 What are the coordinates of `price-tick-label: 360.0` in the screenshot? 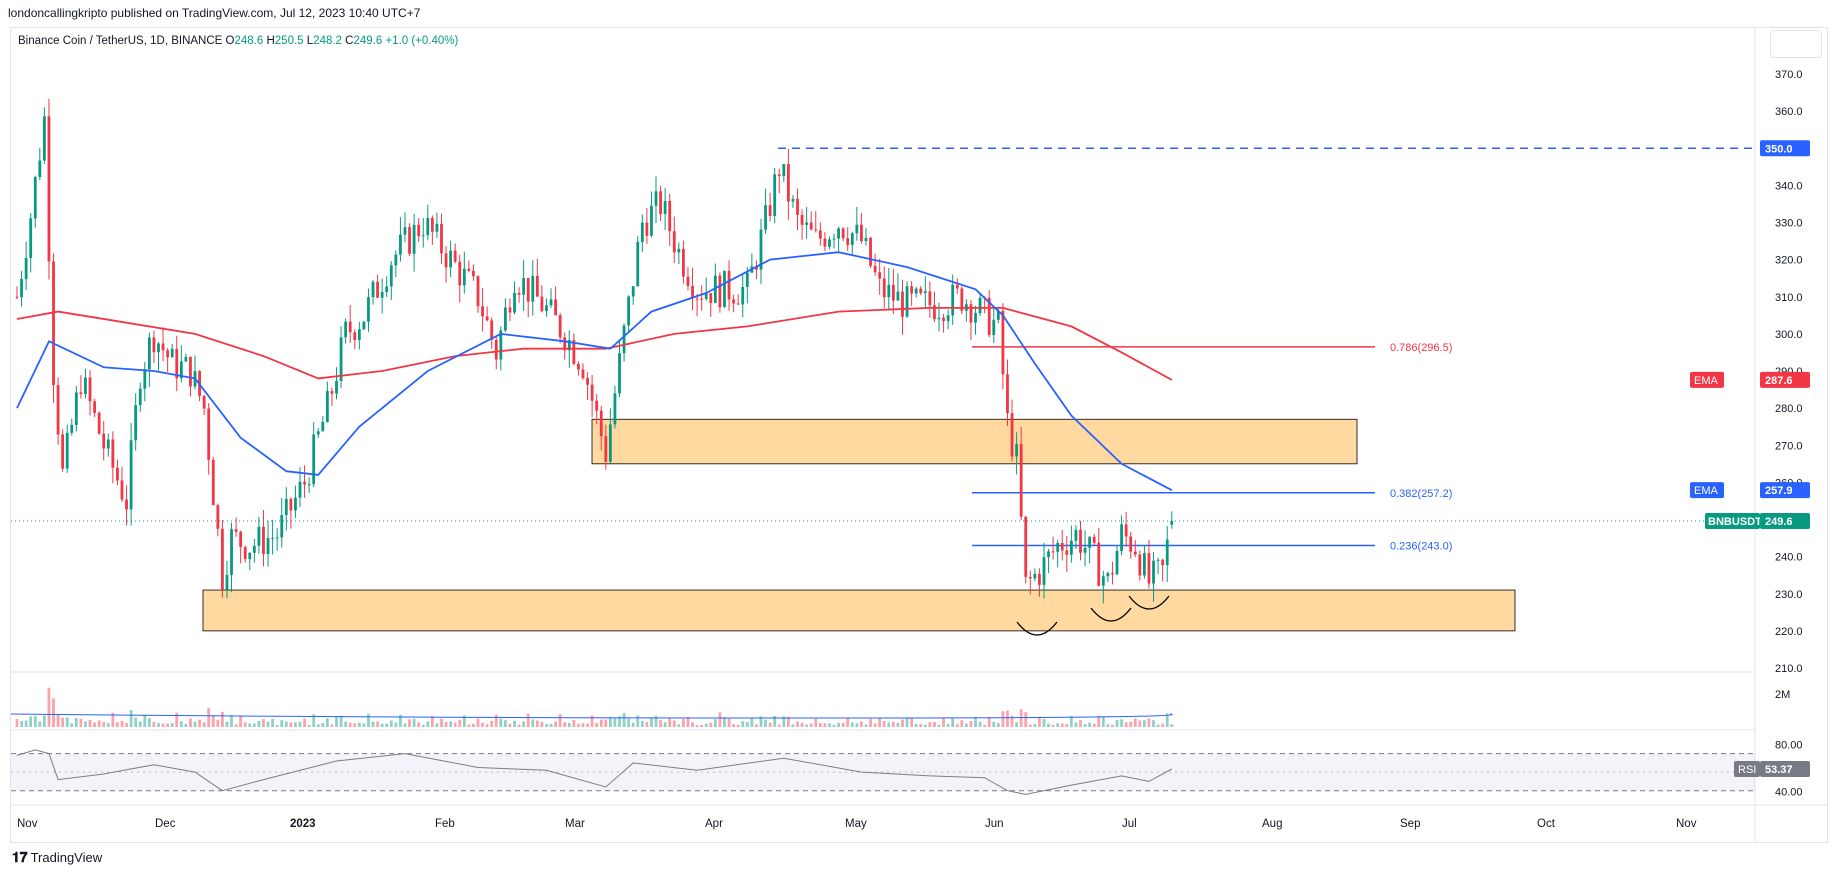 It's located at (1789, 112).